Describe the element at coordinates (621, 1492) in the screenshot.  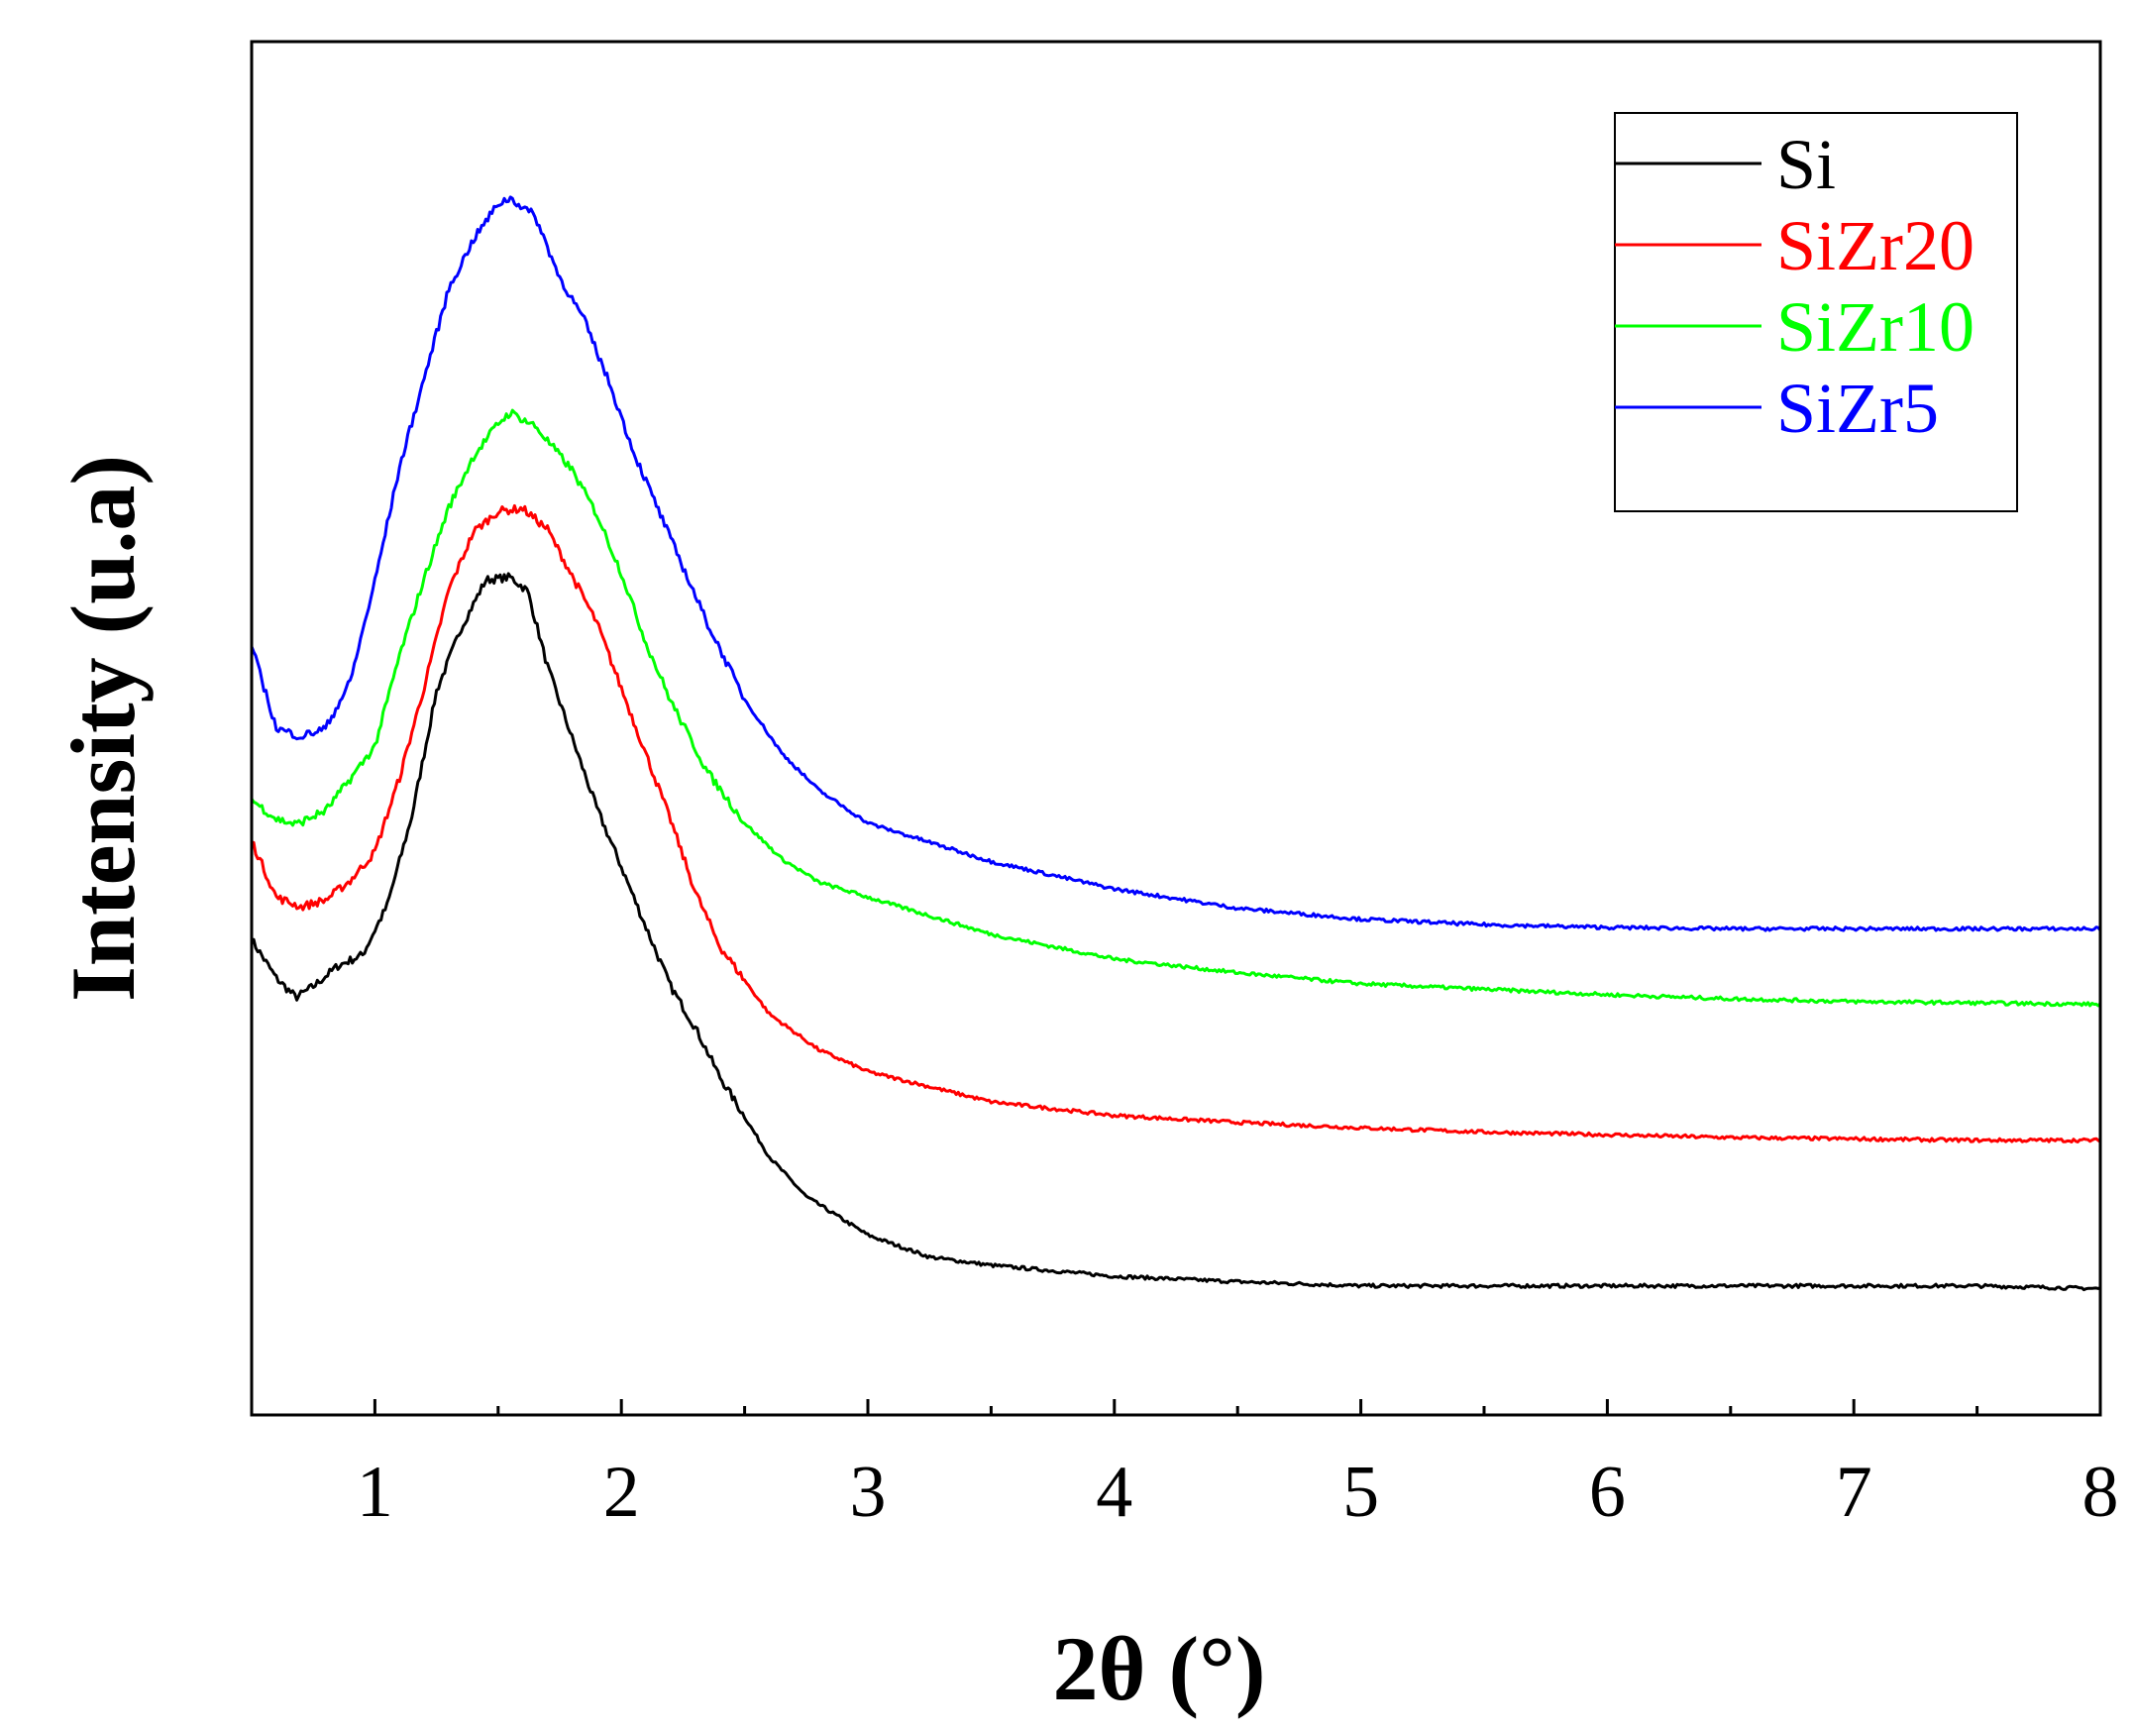
I see `x-tick-label: 2` at that location.